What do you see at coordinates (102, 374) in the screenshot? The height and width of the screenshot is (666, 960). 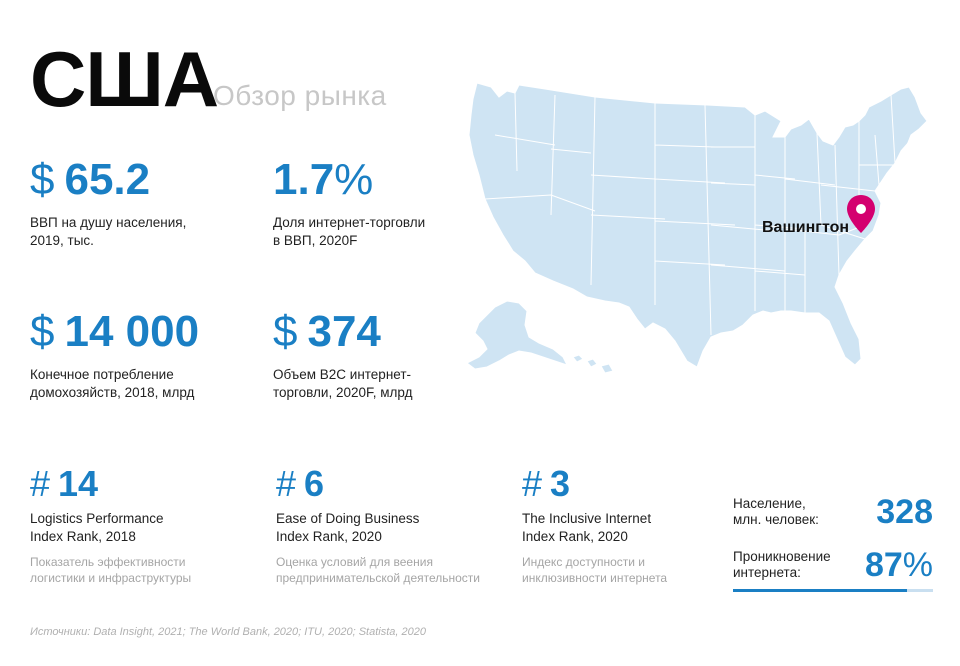 I see `stat-consumption-label-1: Конечное потребление` at bounding box center [102, 374].